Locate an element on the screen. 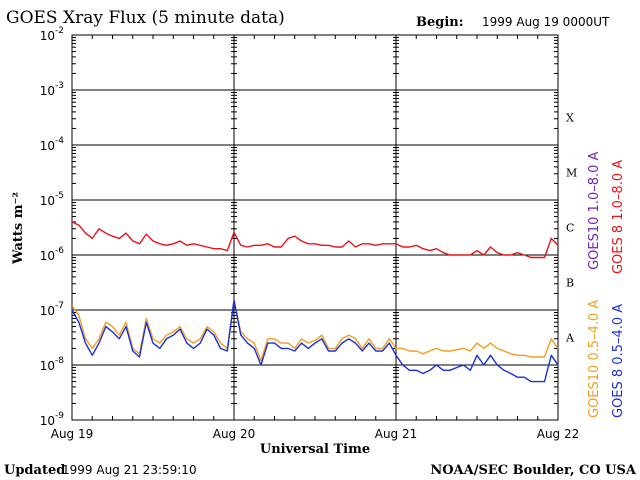 Image resolution: width=640 pixels, height=480 pixels. x-tick-labels: Aug 19 Aug 20 Aug 21 Aug 22 is located at coordinates (315, 434).